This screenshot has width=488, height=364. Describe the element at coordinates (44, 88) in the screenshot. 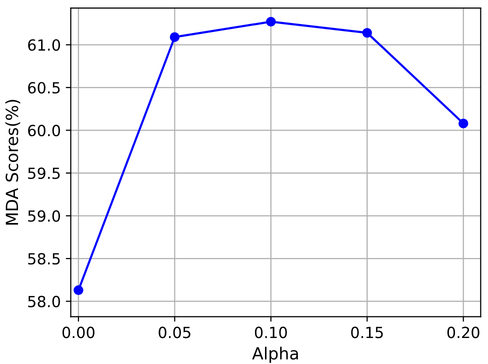

I see `y-tick-label: 60.5` at that location.